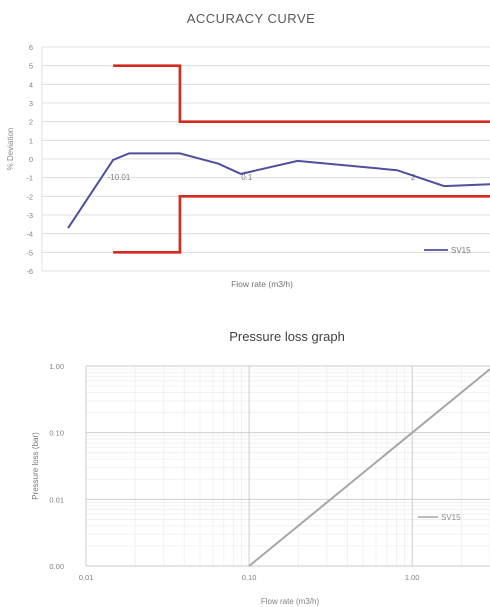 This screenshot has height=607, width=490. Describe the element at coordinates (29, 178) in the screenshot. I see `accuracy-y-tick-label: -1` at that location.